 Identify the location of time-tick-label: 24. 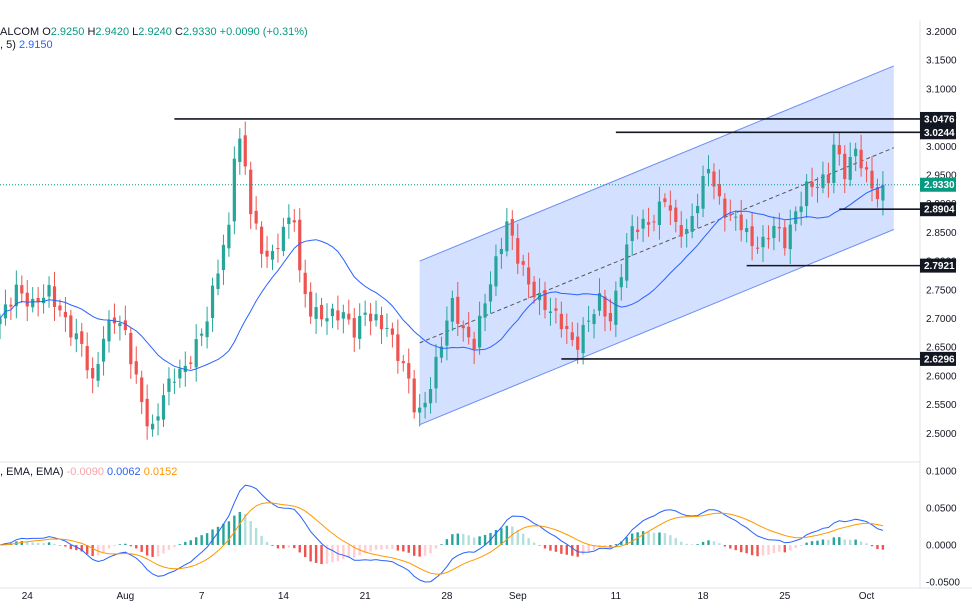
(28, 596).